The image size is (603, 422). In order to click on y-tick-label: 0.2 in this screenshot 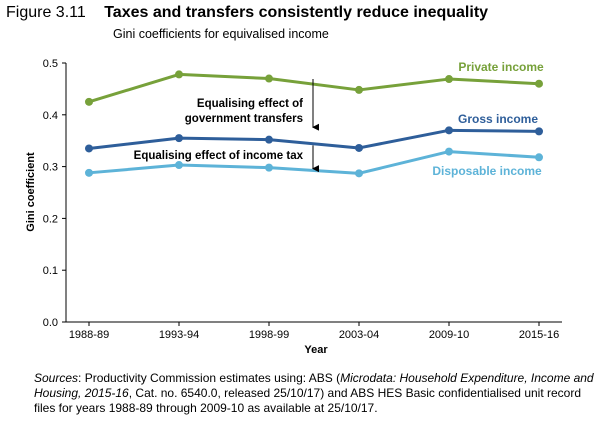, I will do `click(50, 219)`.